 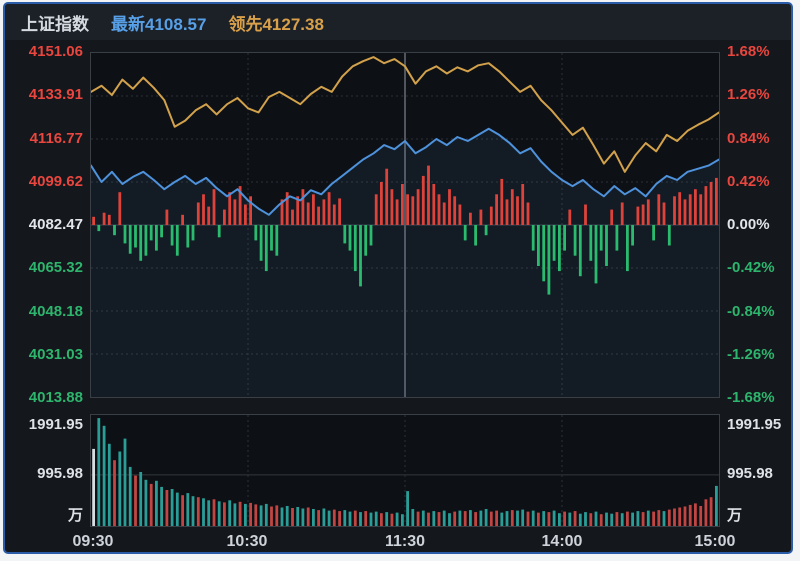 I want to click on axis-label: 1.68%, so click(x=748, y=51).